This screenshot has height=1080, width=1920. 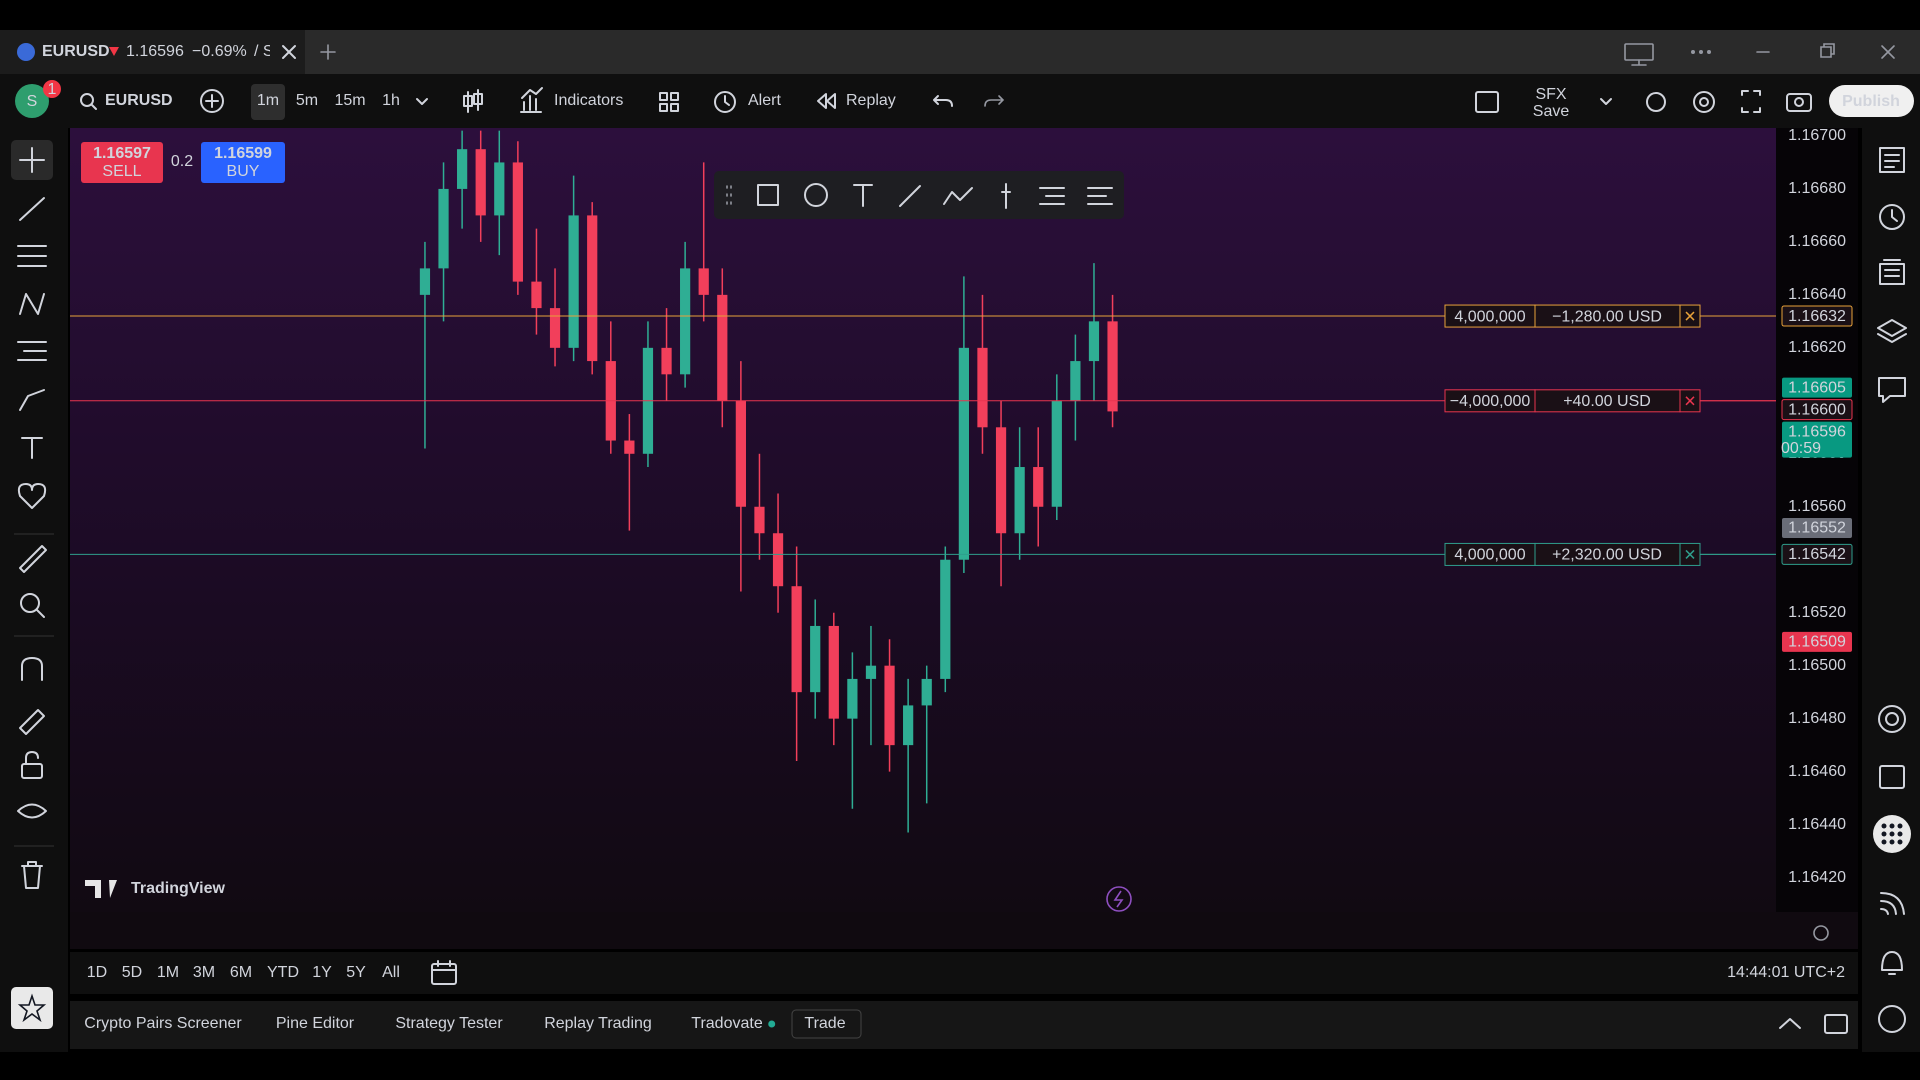 What do you see at coordinates (598, 1023) in the screenshot?
I see `bottom-tab: Replay Trading` at bounding box center [598, 1023].